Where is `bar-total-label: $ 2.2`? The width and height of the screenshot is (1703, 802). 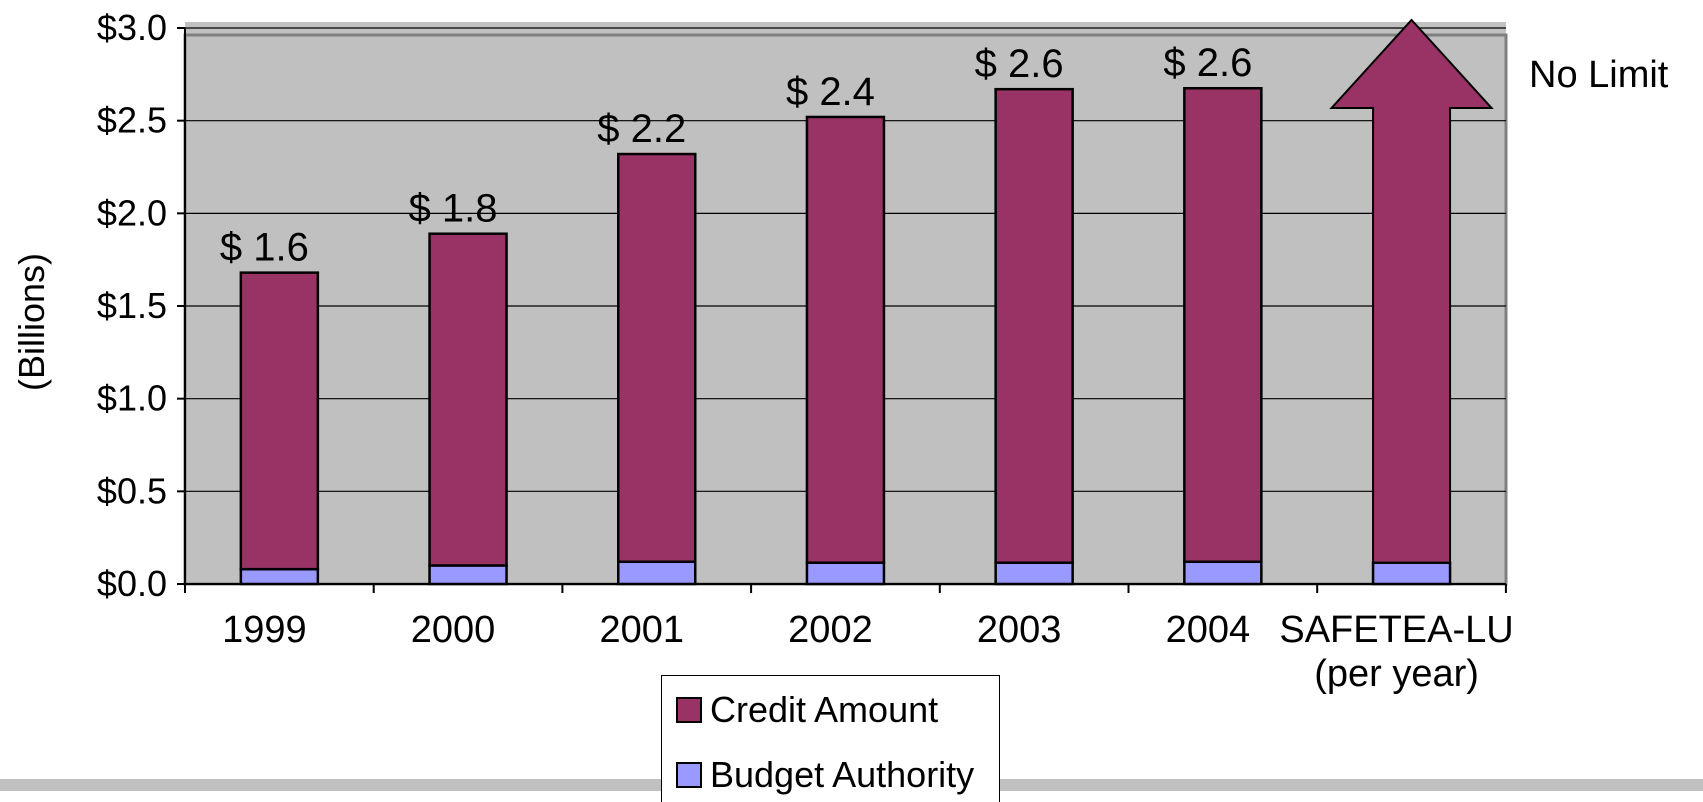
bar-total-label: $ 2.2 is located at coordinates (641, 129).